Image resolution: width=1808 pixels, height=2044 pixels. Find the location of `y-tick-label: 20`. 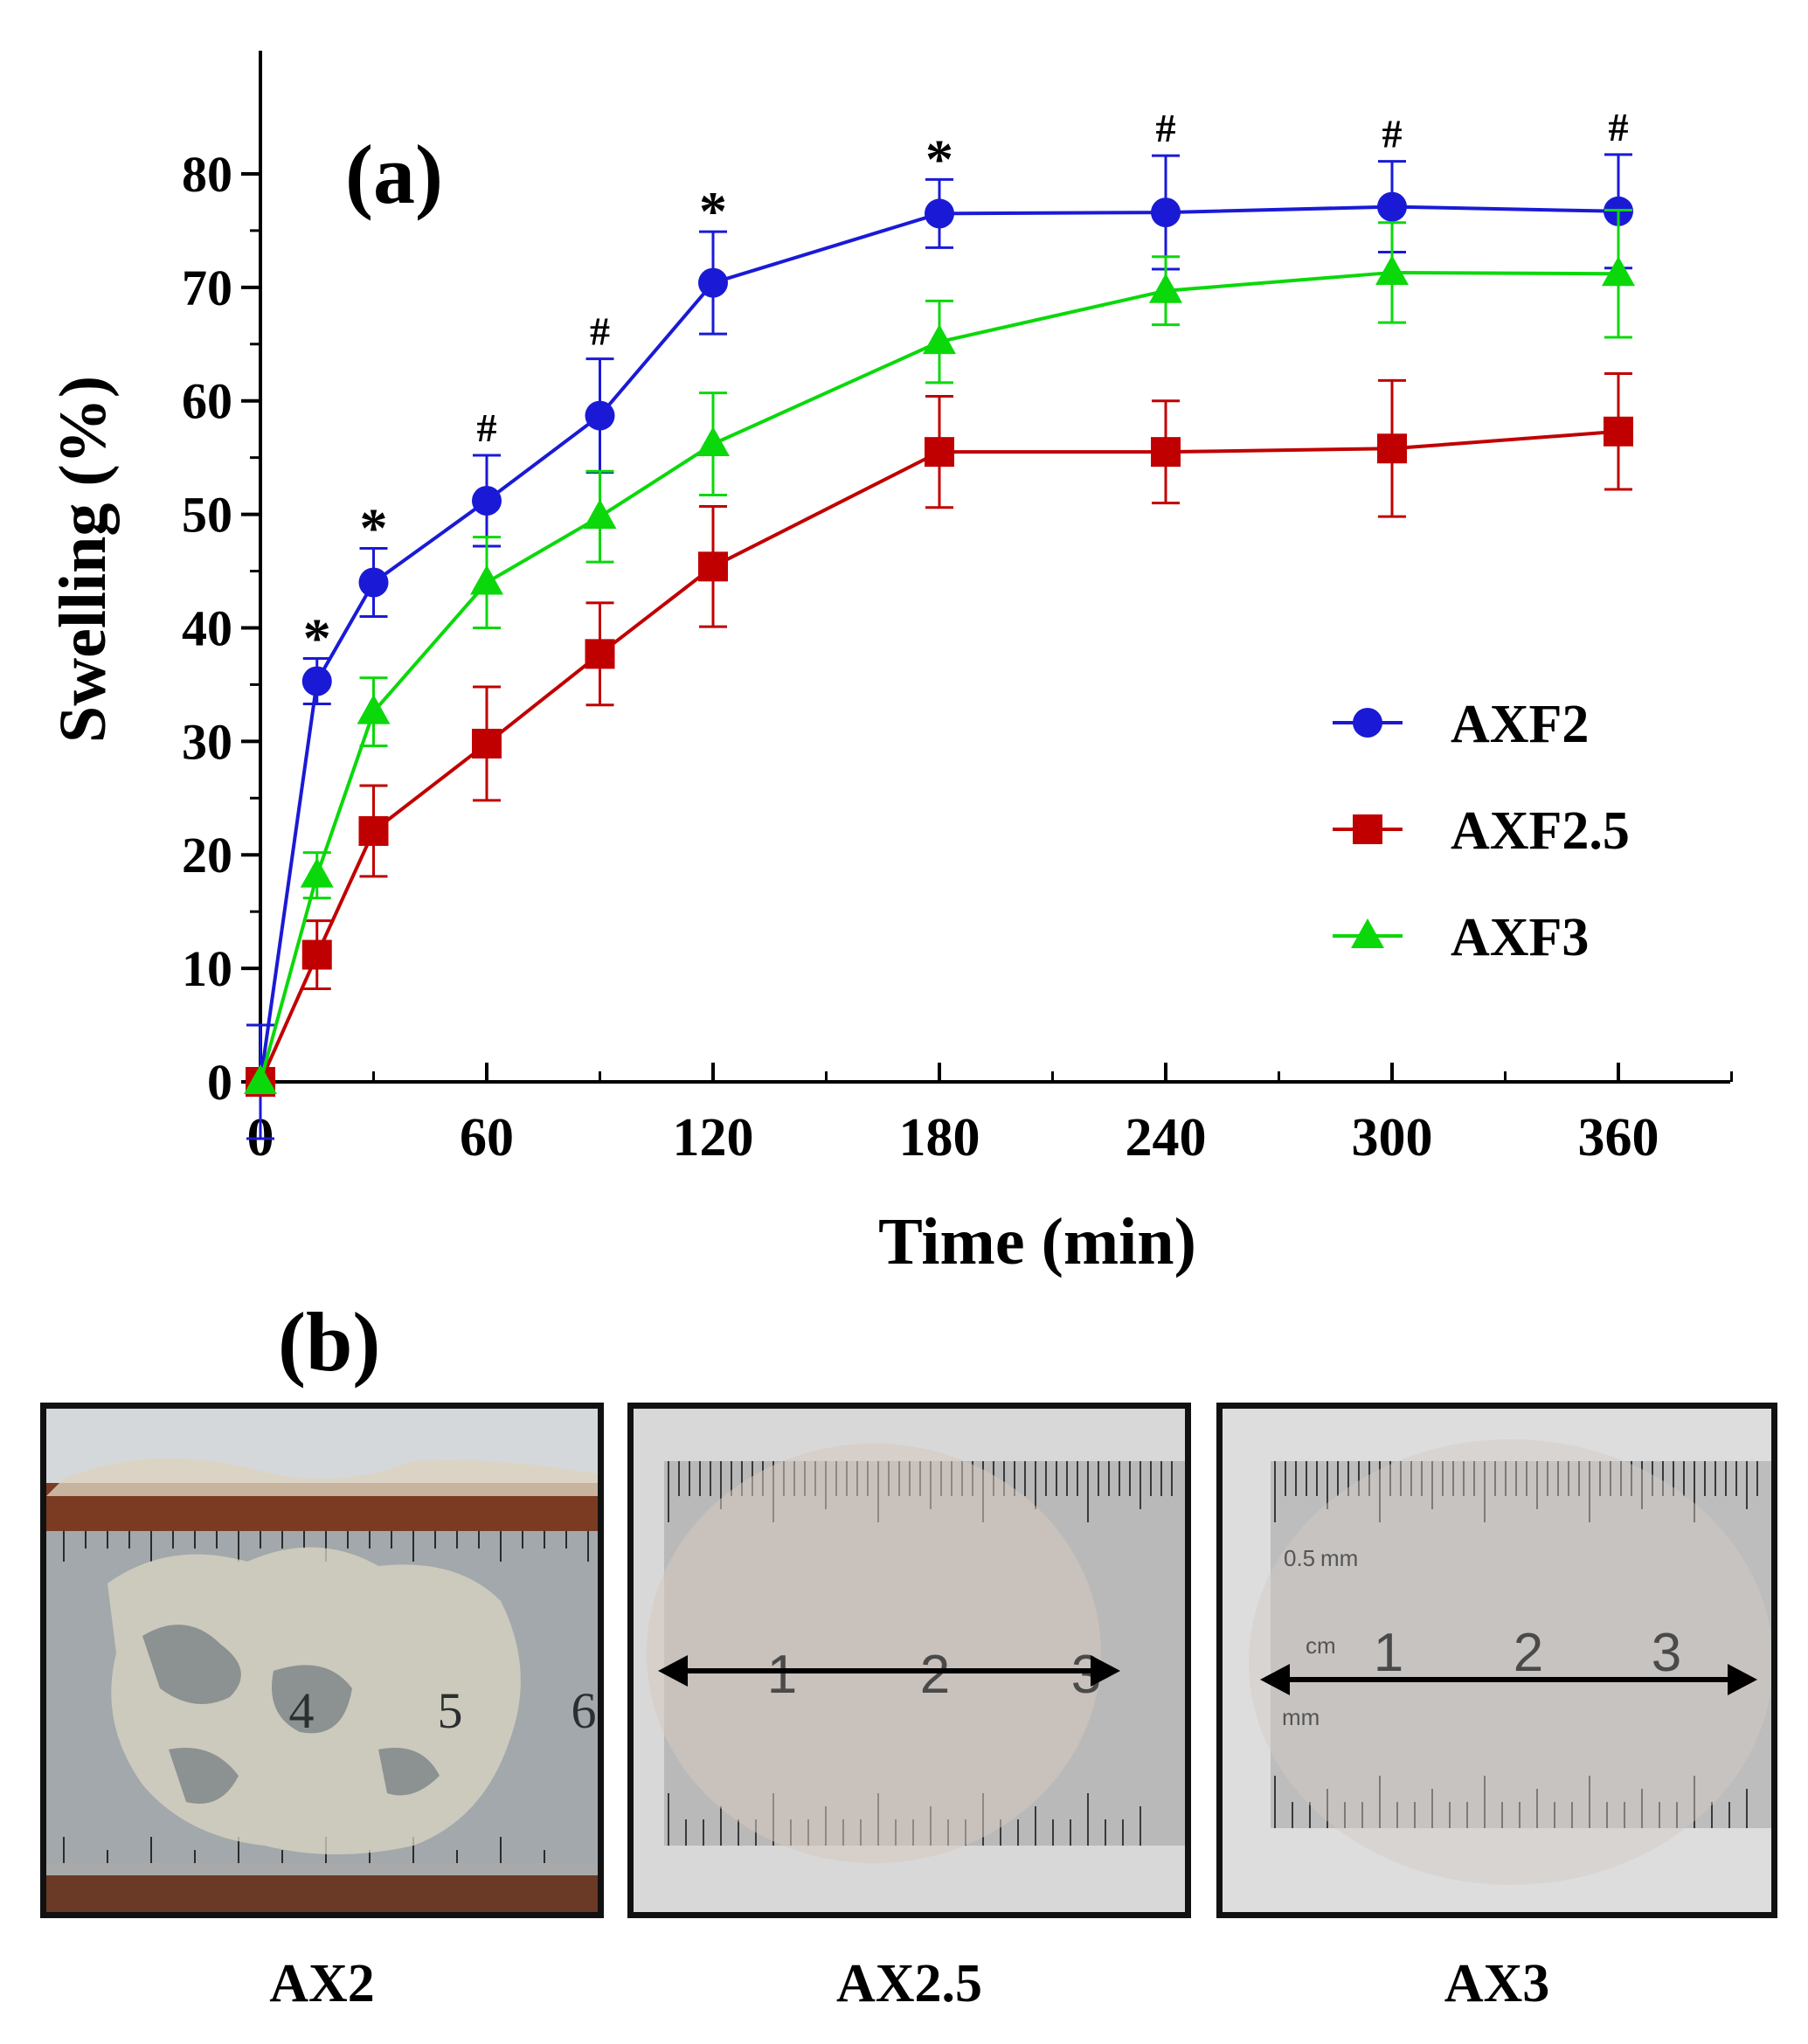

y-tick-label: 20 is located at coordinates (207, 855).